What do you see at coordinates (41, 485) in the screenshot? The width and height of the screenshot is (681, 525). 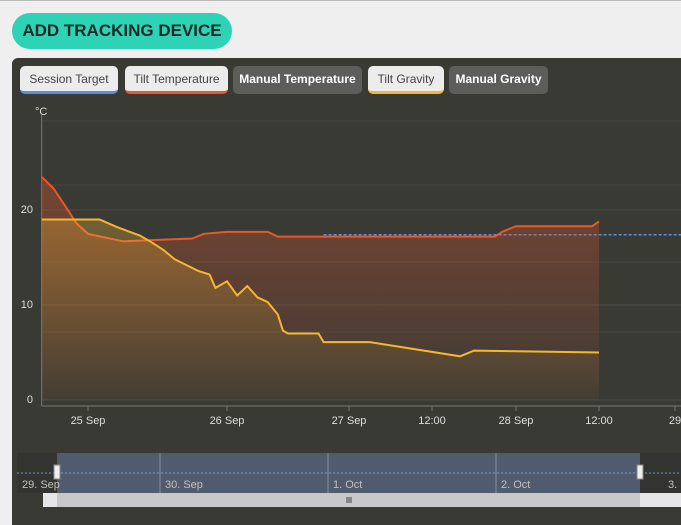 I see `navigator-label: 29. Sep` at bounding box center [41, 485].